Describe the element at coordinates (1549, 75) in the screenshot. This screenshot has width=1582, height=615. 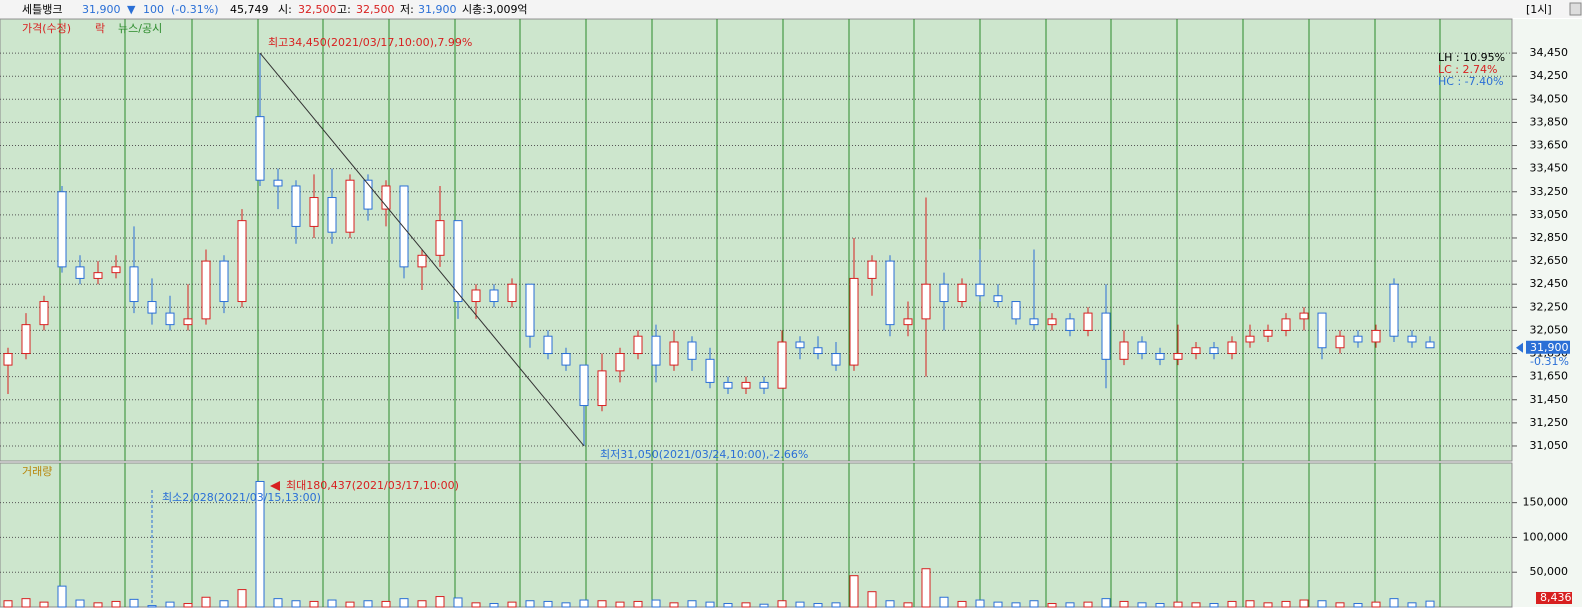
I see `y-tick-label: 34,250` at that location.